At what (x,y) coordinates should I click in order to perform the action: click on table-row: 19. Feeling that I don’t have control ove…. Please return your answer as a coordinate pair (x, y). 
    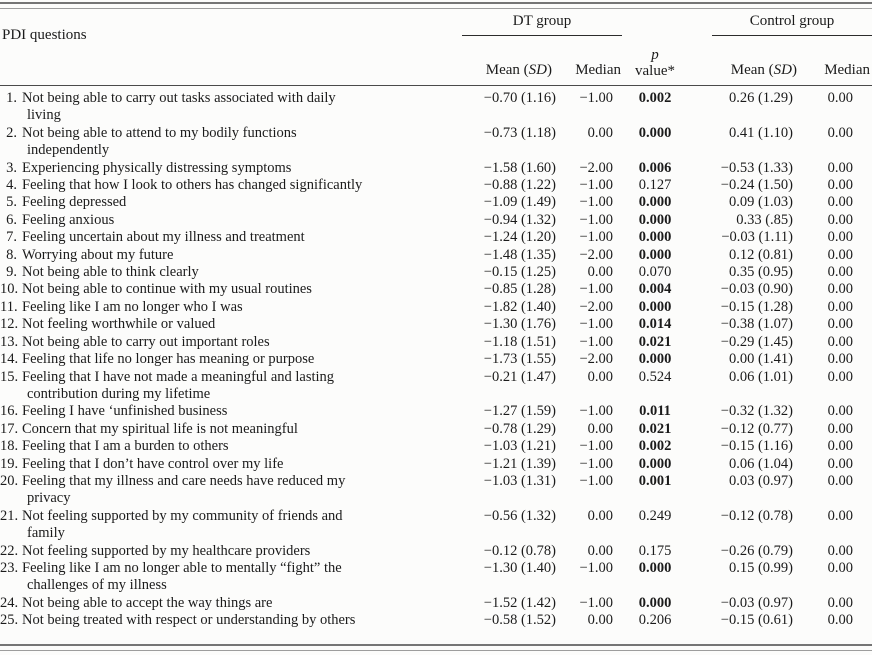
    Looking at the image, I should click on (436, 464).